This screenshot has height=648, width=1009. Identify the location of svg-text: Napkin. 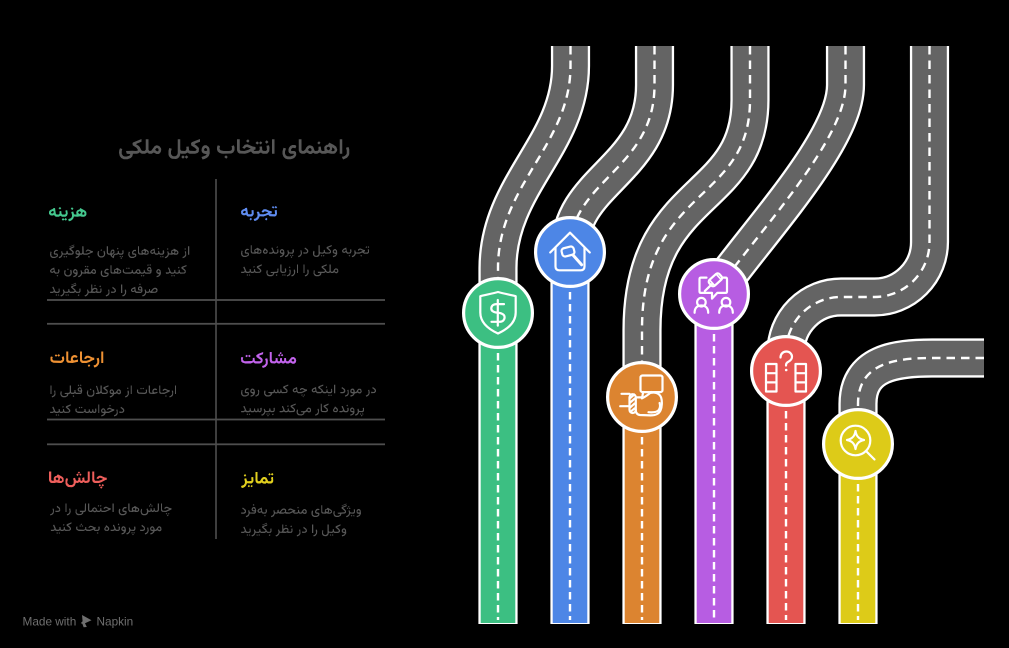
(115, 621).